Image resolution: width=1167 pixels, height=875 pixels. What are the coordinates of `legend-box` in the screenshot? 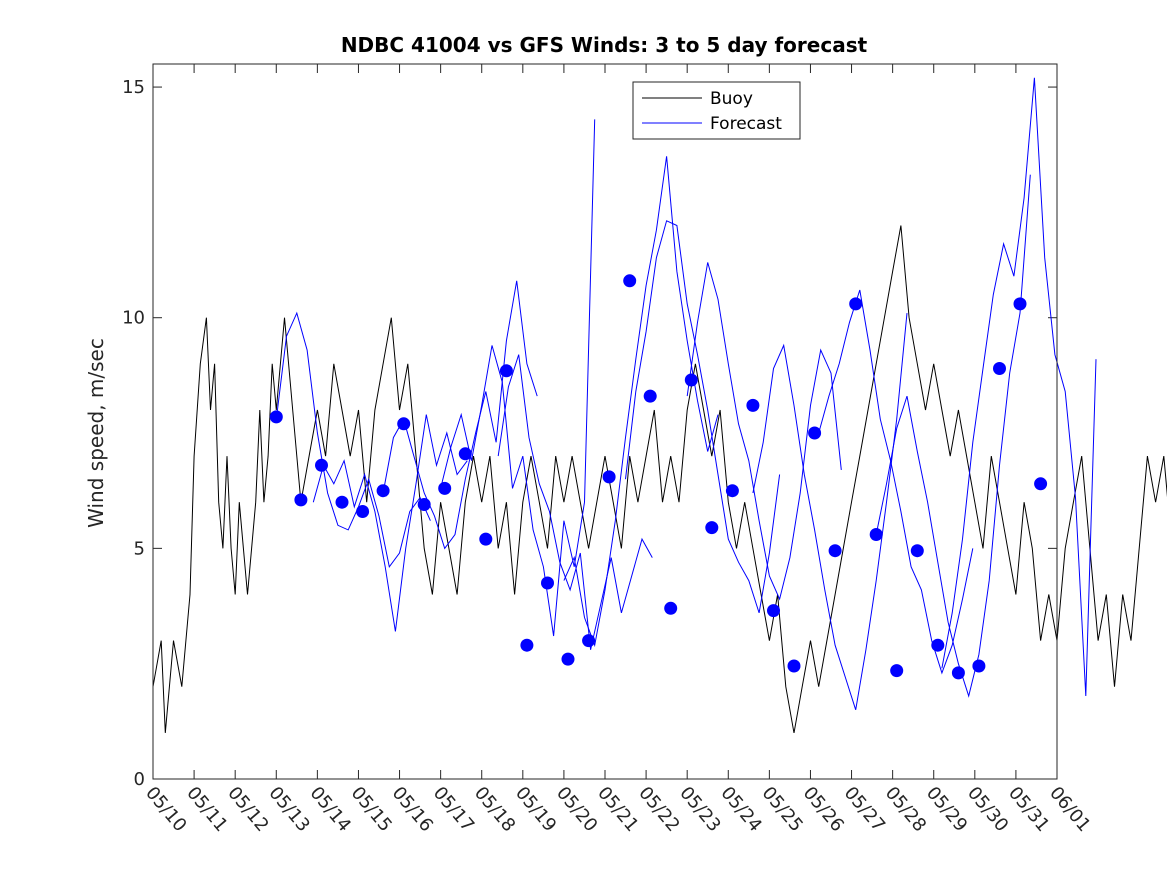 It's located at (716, 110).